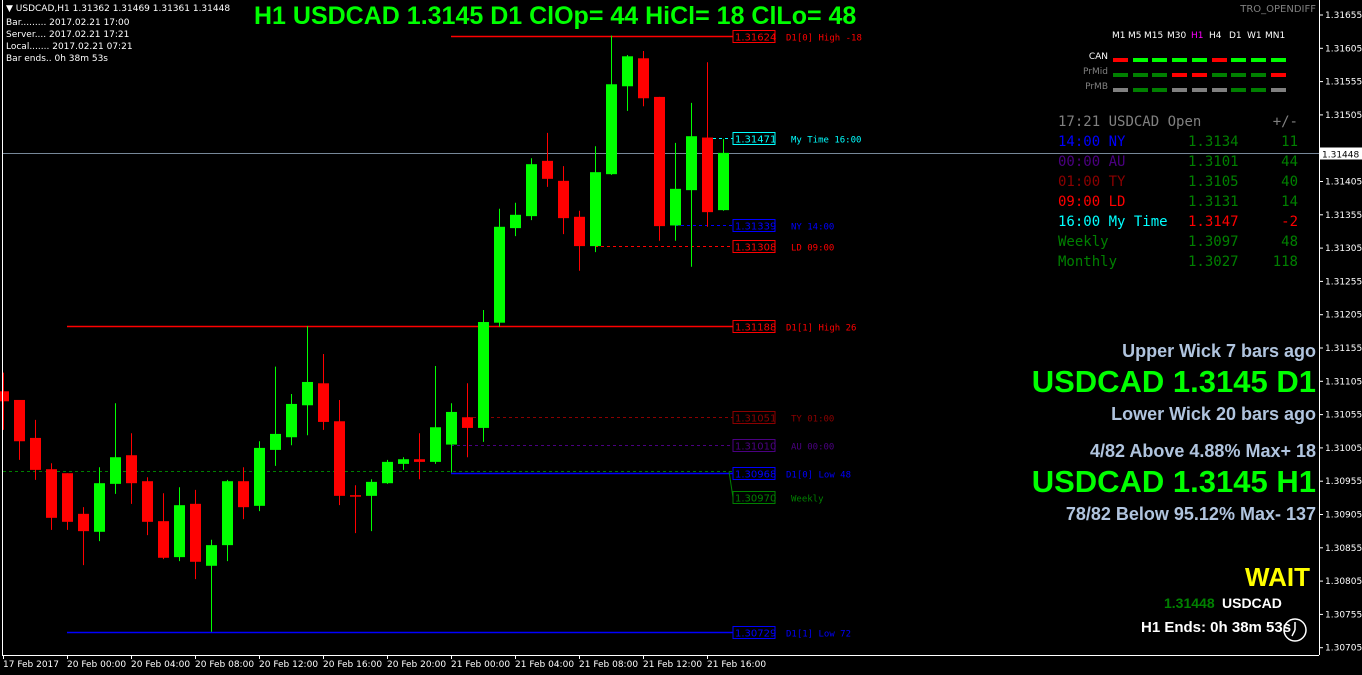 This screenshot has width=1362, height=675. I want to click on timeframe-d1: D1, so click(1235, 36).